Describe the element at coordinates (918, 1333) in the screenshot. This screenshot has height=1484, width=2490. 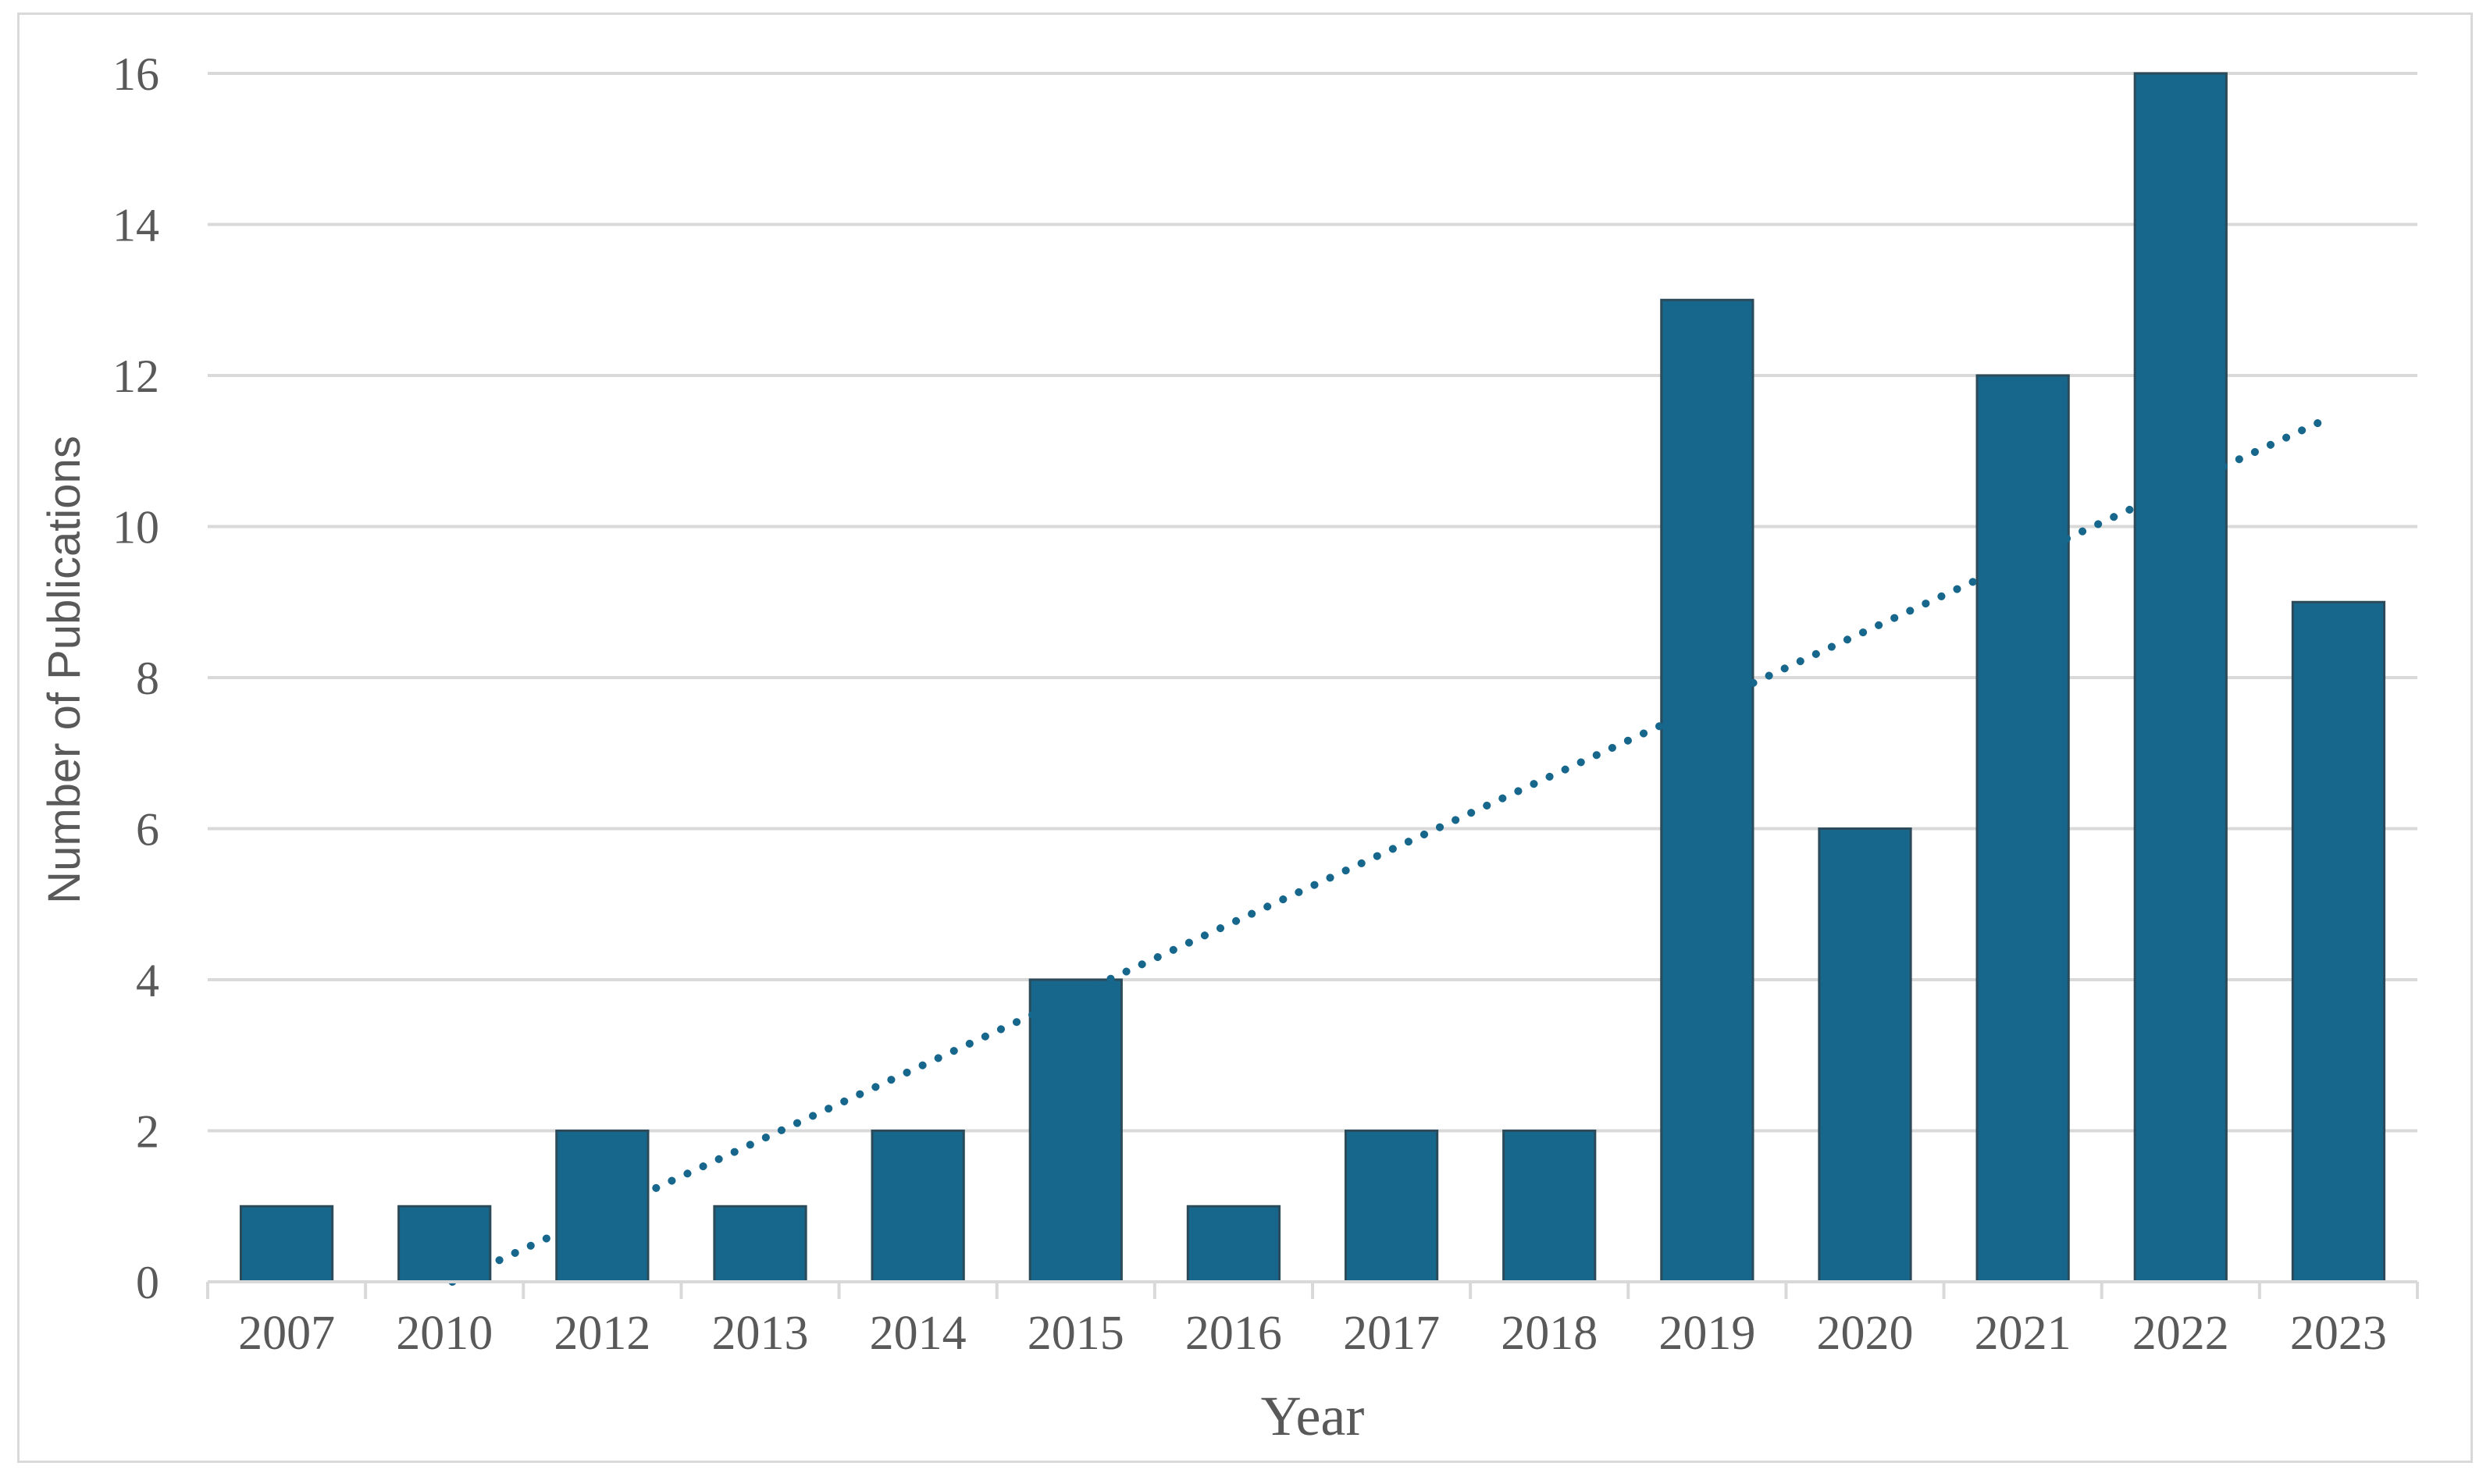
I see `x-tick-label: 2014` at that location.